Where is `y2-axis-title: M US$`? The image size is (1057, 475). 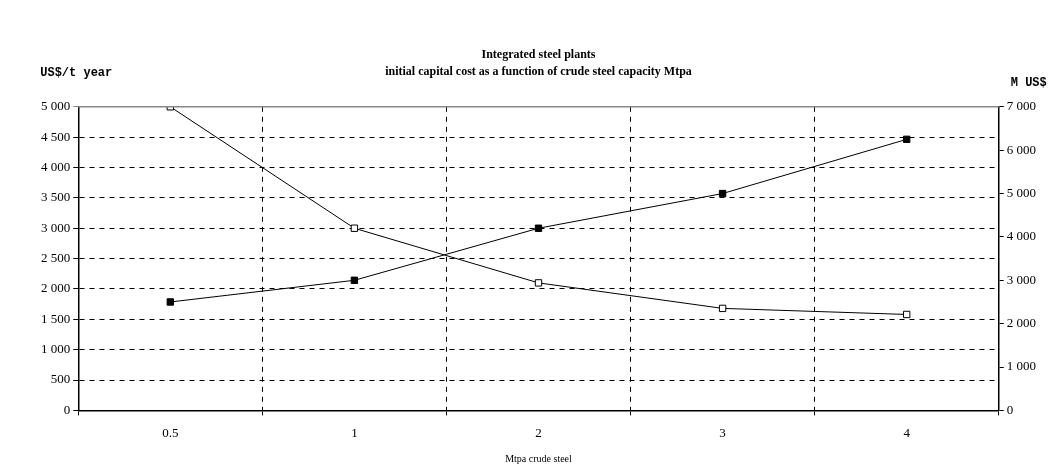 y2-axis-title: M US$ is located at coordinates (1028, 82).